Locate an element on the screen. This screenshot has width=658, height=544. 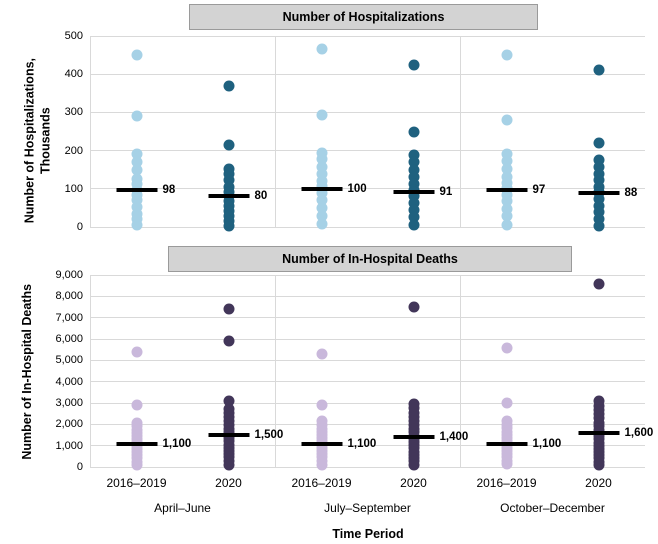
hospitalizations-panel-title: Number of Hospitalizations is located at coordinates (363, 17).